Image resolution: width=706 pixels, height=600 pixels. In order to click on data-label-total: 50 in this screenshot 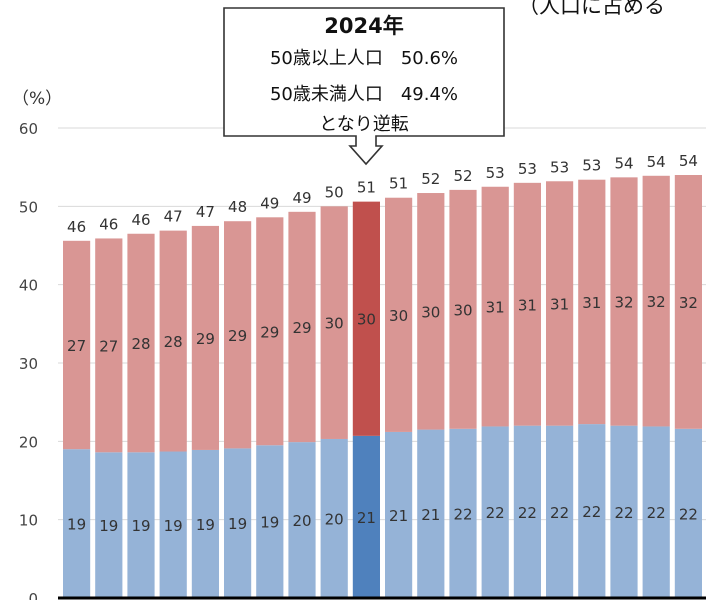, I will do `click(334, 192)`.